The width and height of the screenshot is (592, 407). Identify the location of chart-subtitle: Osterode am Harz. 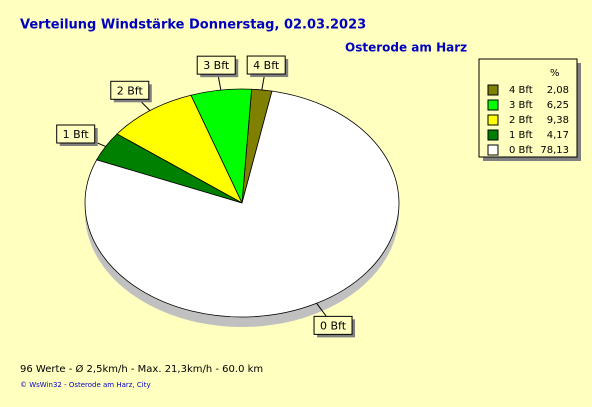
(406, 48).